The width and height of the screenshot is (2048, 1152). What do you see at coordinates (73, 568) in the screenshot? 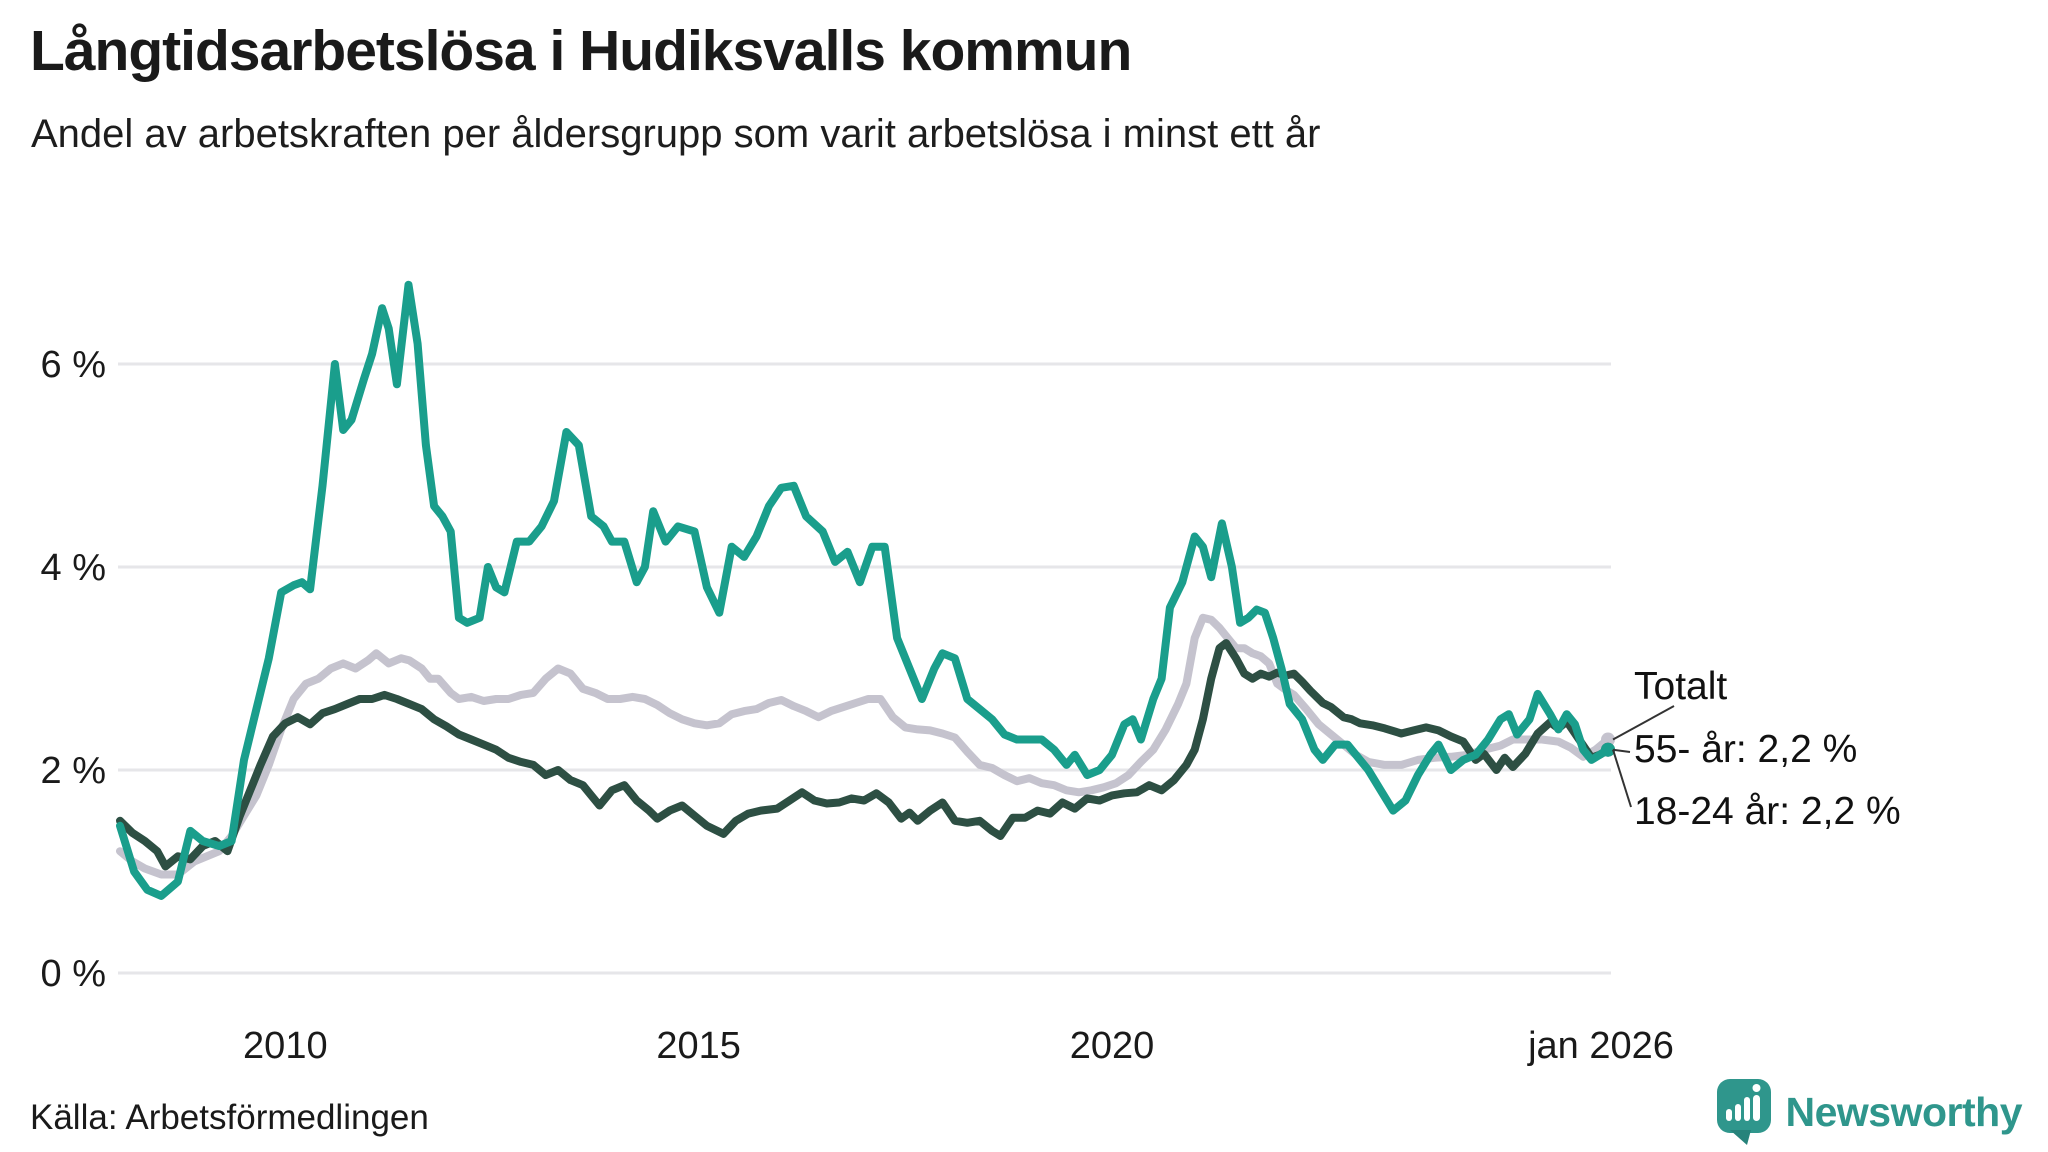
I see `y-tick-label: 4 %` at bounding box center [73, 568].